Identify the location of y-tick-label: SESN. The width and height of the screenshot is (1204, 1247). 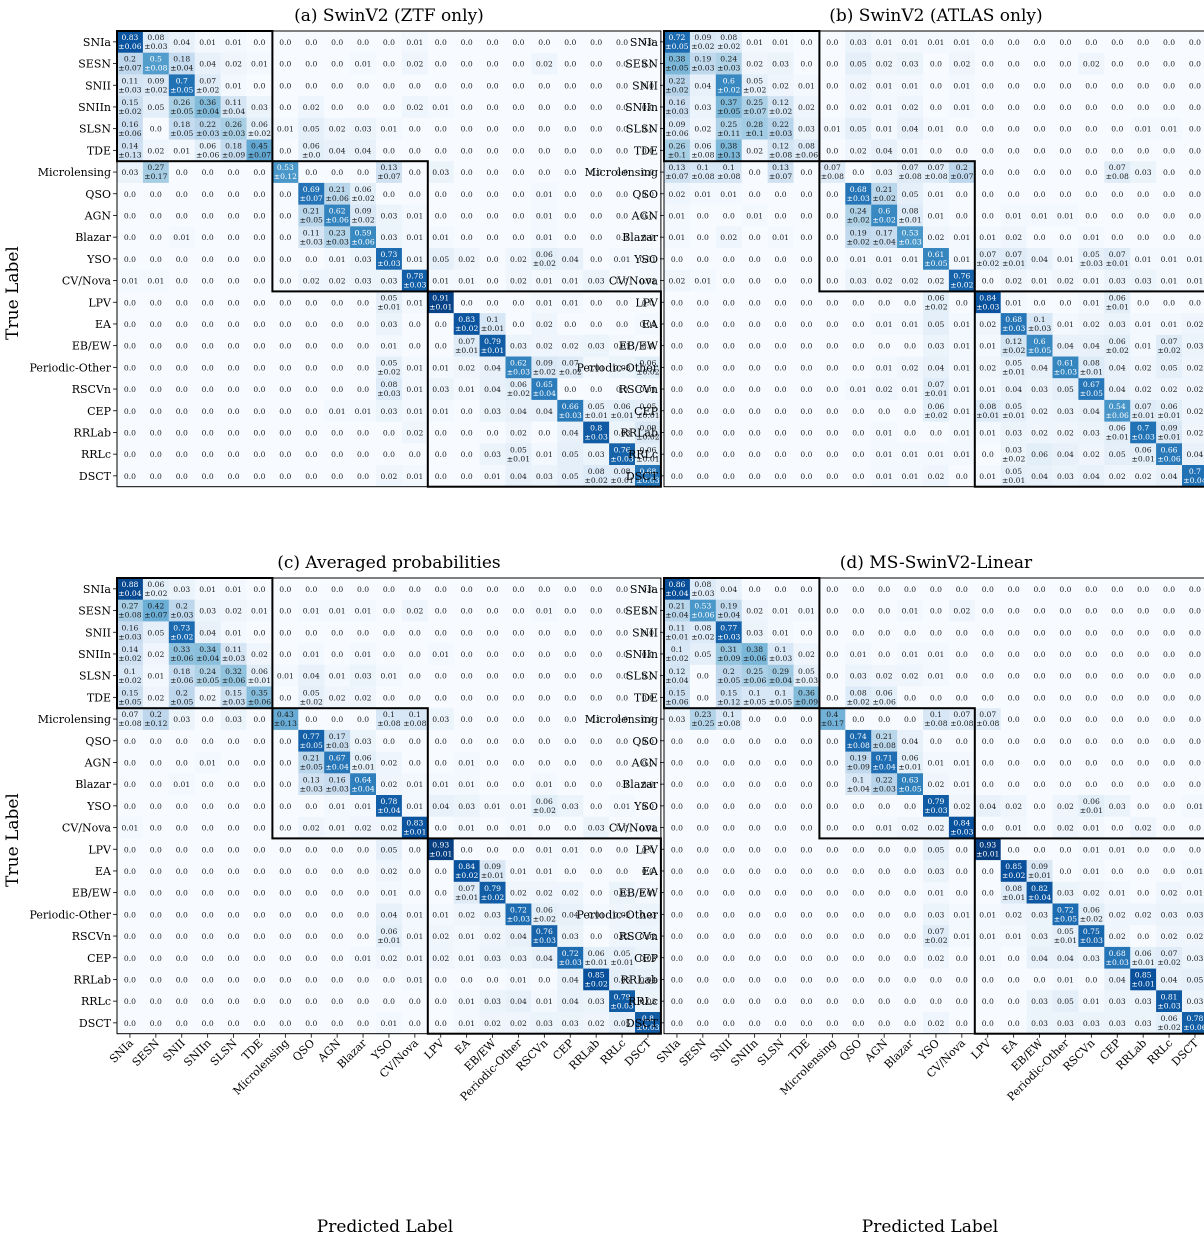
(641, 611).